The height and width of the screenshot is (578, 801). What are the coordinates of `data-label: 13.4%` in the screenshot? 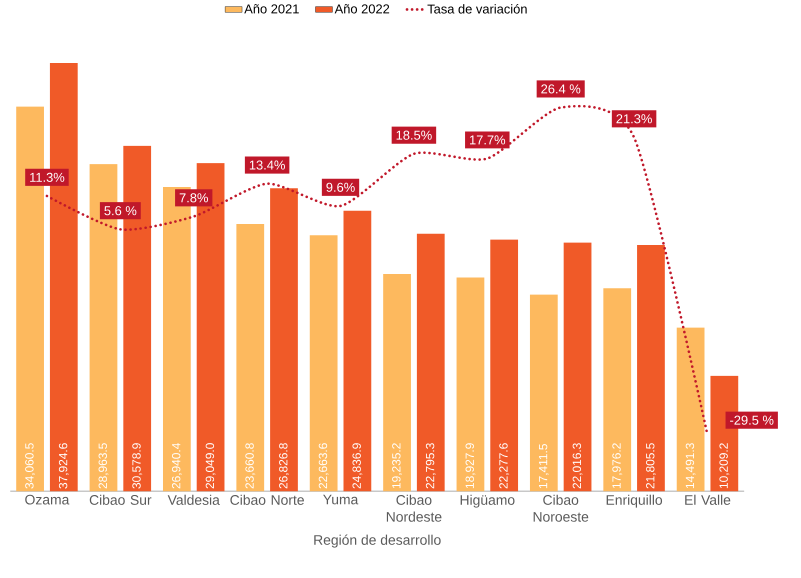 It's located at (267, 165).